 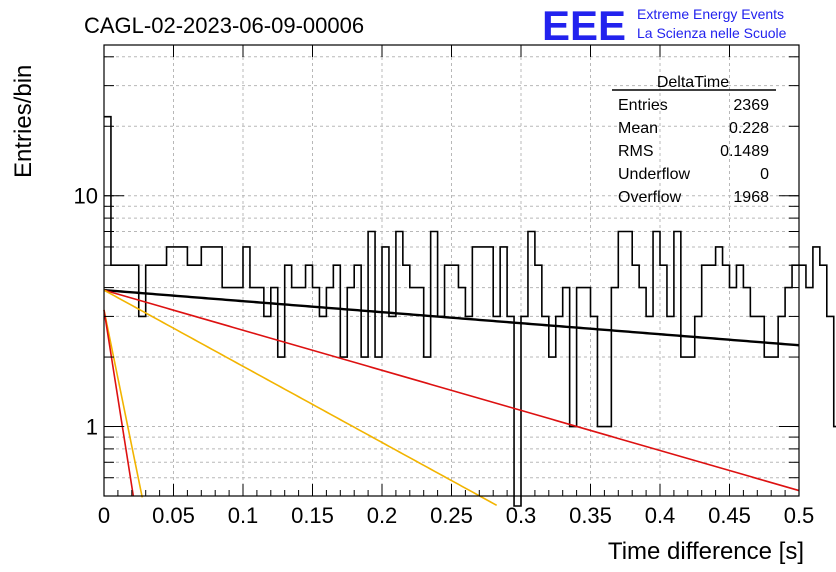 I want to click on stats-row-value: 0.228, so click(x=749, y=128).